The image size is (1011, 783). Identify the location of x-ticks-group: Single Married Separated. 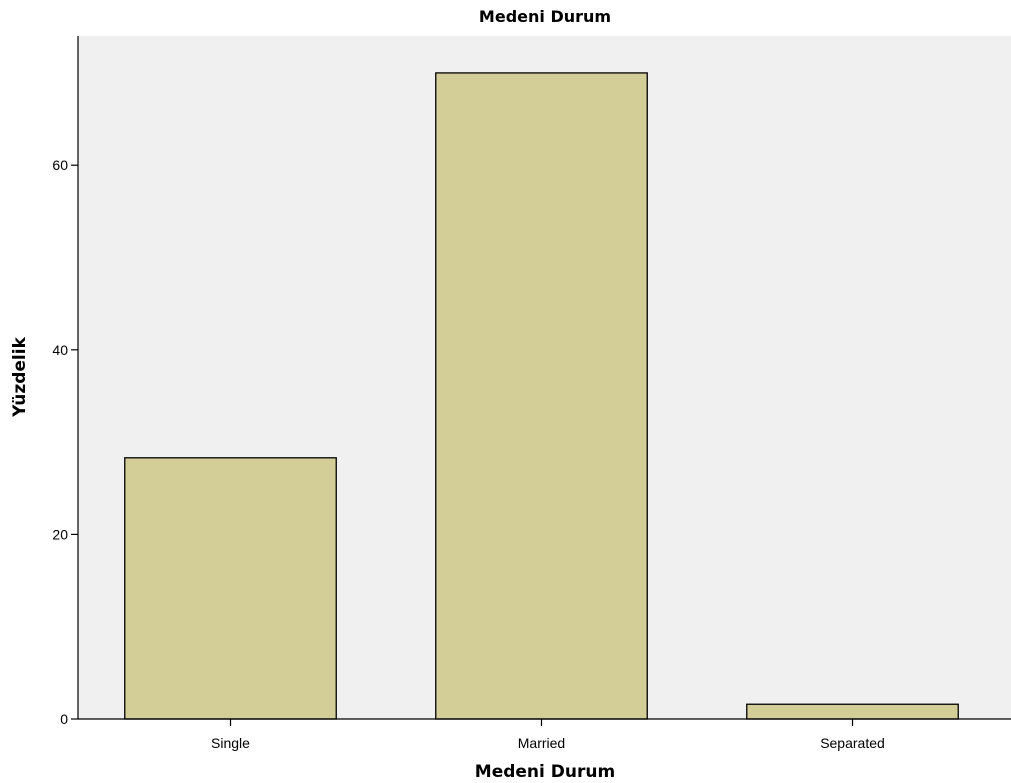
(548, 735).